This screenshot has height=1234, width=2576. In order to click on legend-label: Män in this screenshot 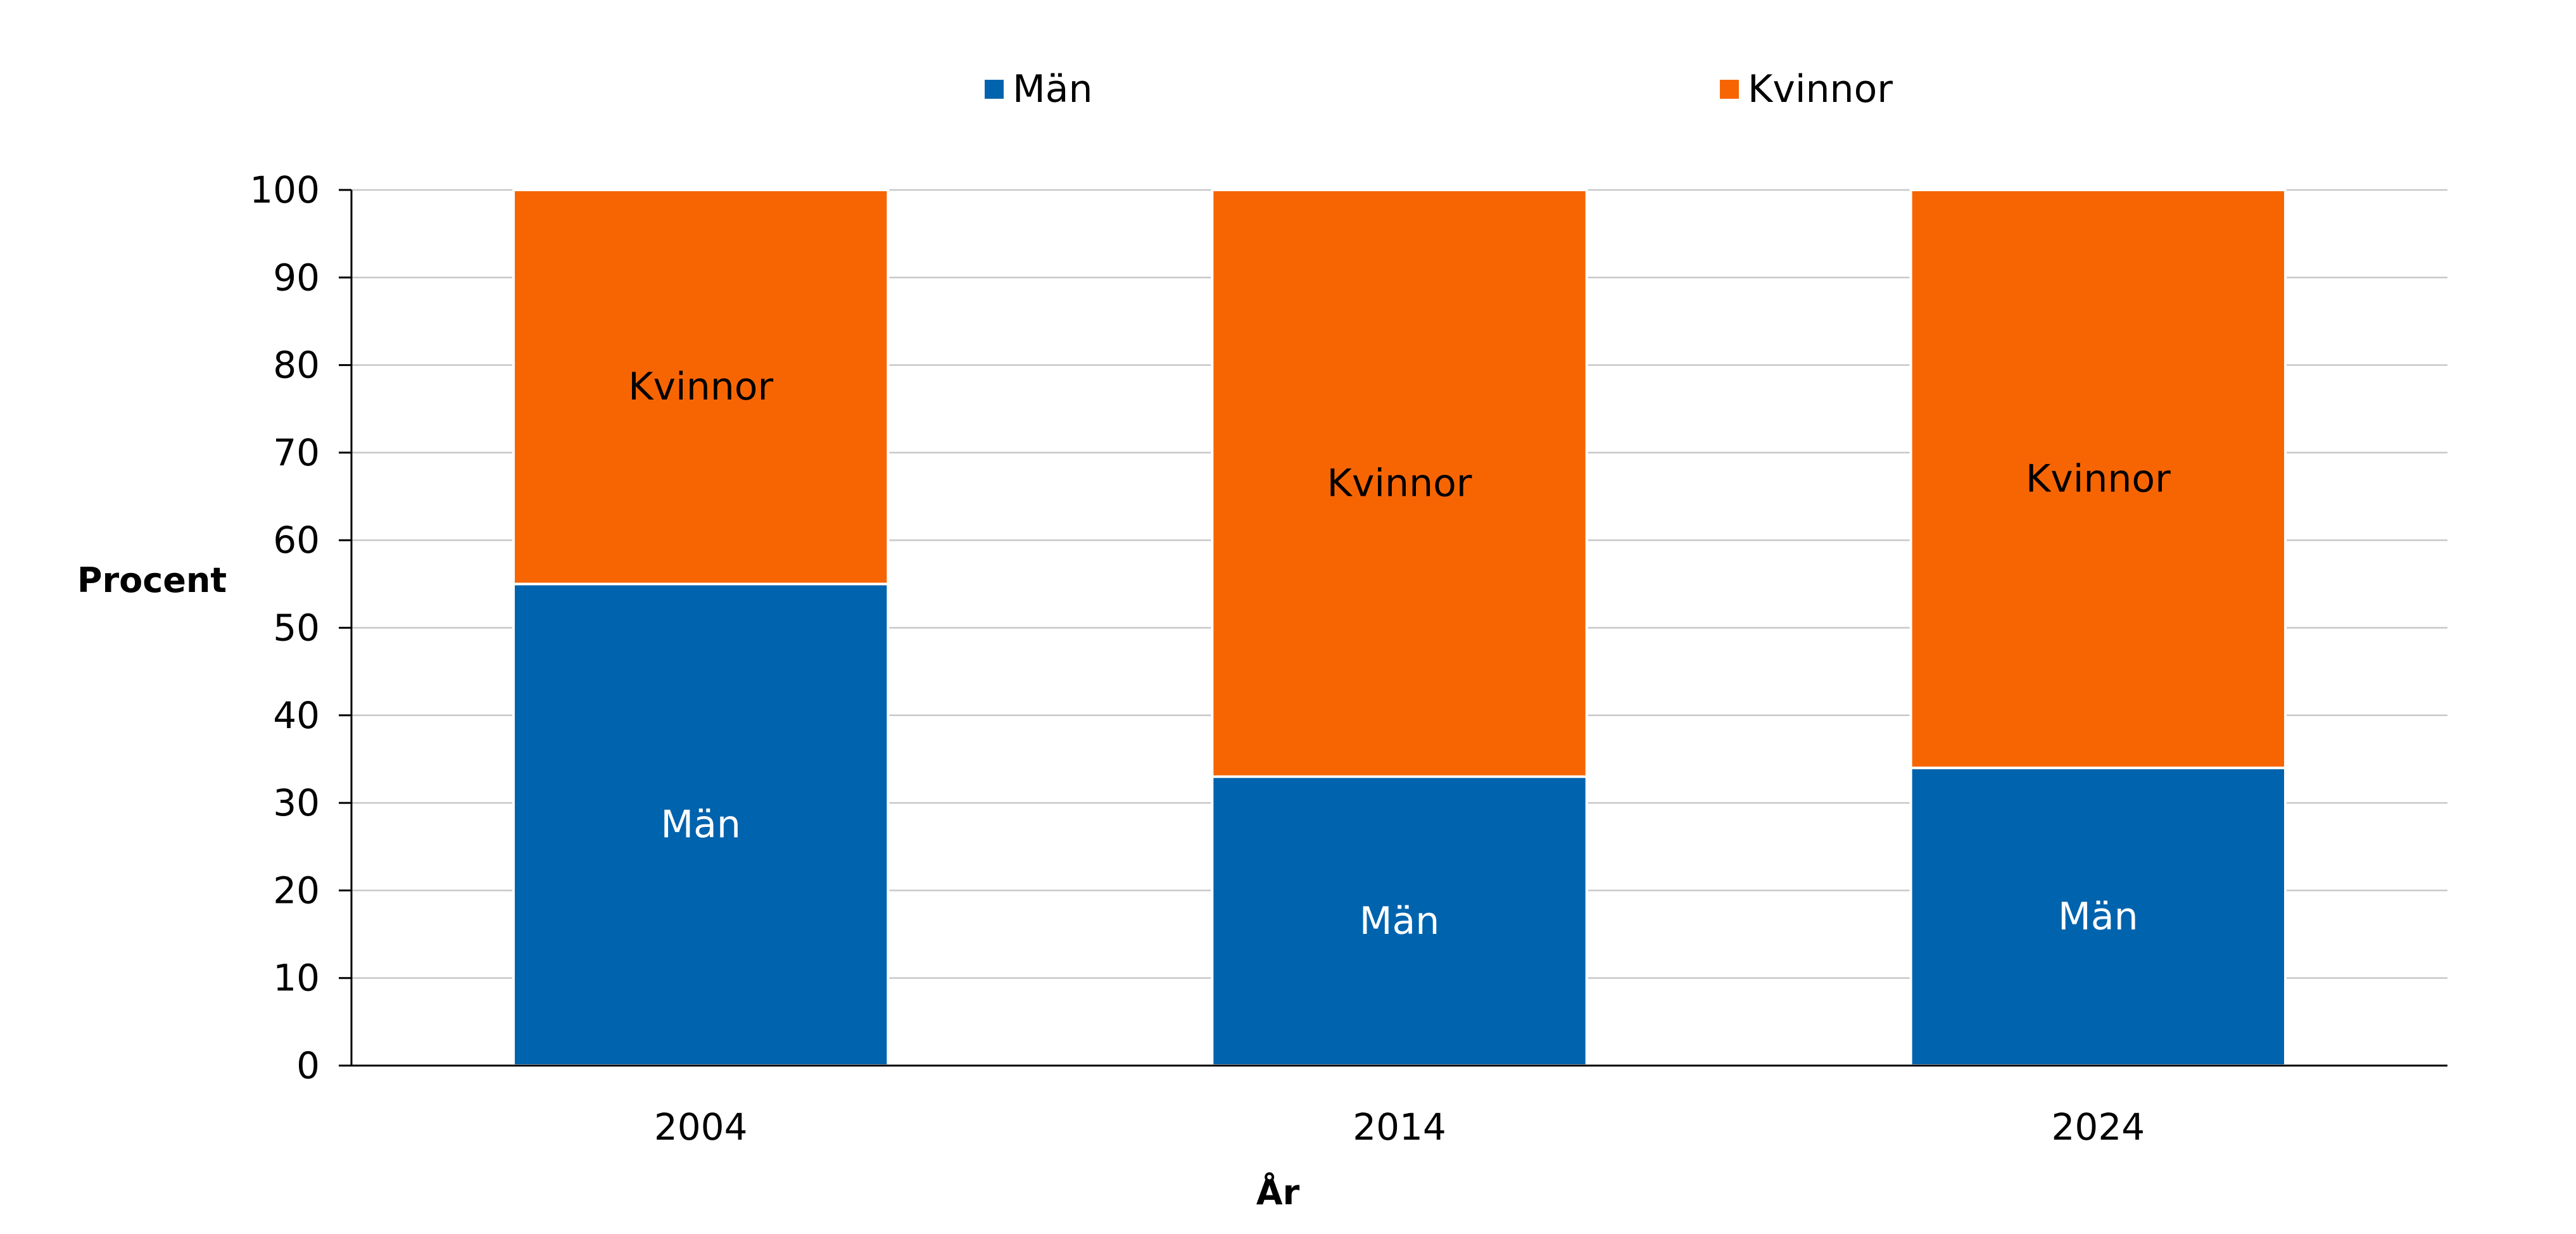, I will do `click(1053, 89)`.